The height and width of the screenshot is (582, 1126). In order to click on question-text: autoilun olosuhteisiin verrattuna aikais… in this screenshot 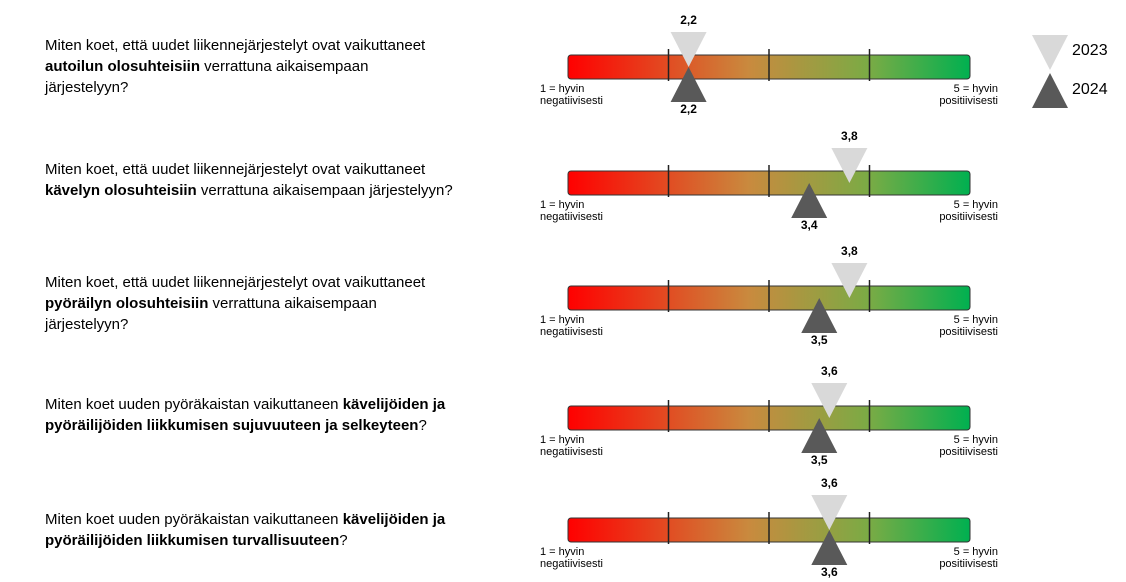, I will do `click(206, 66)`.